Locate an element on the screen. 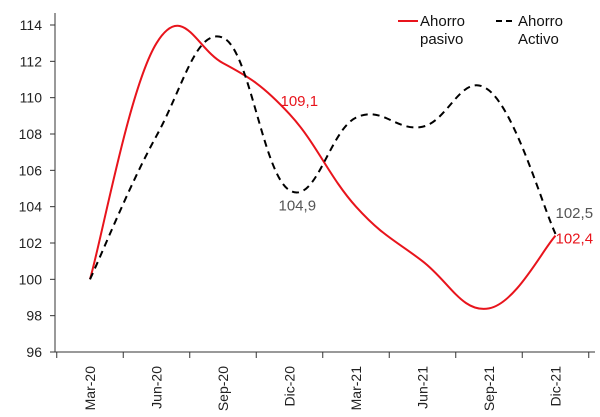  y-tick-label: 106 is located at coordinates (31, 170).